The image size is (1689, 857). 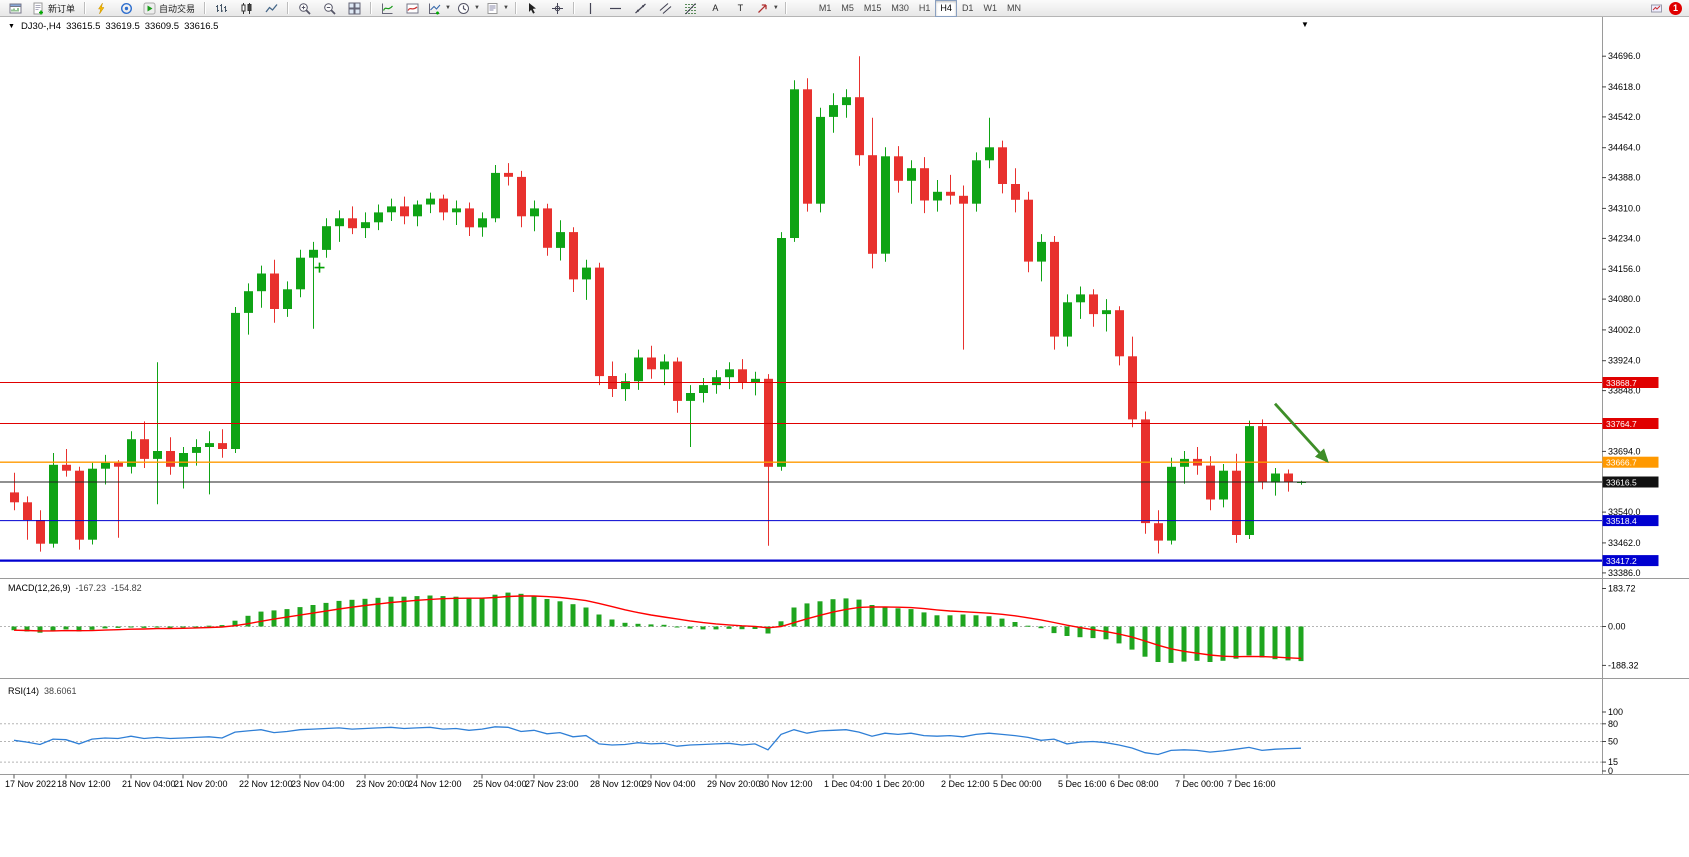 I want to click on indicators-button, so click(x=387, y=8).